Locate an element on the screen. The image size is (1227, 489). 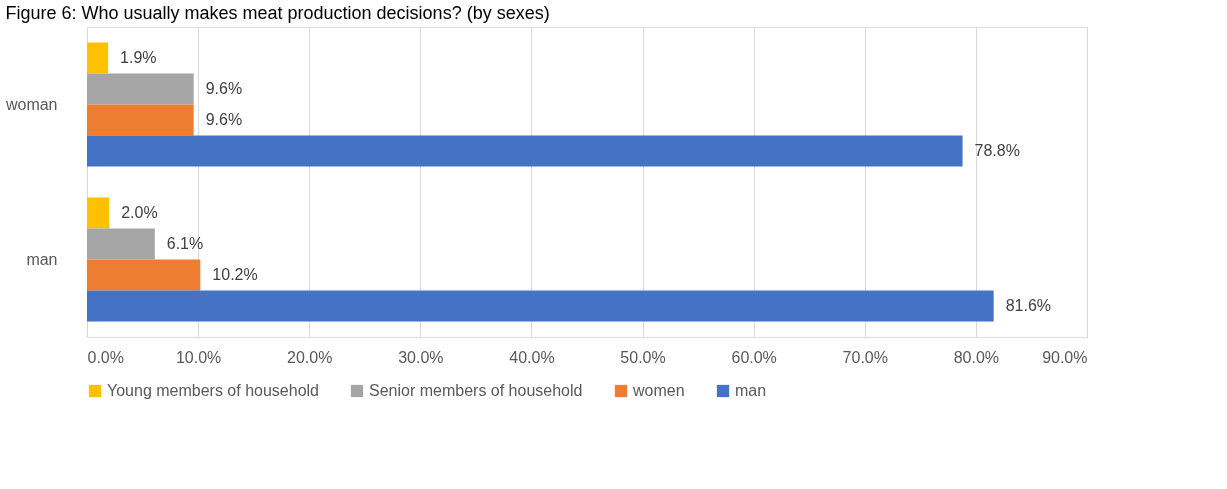
x-tick-label: 70.0% is located at coordinates (865, 357).